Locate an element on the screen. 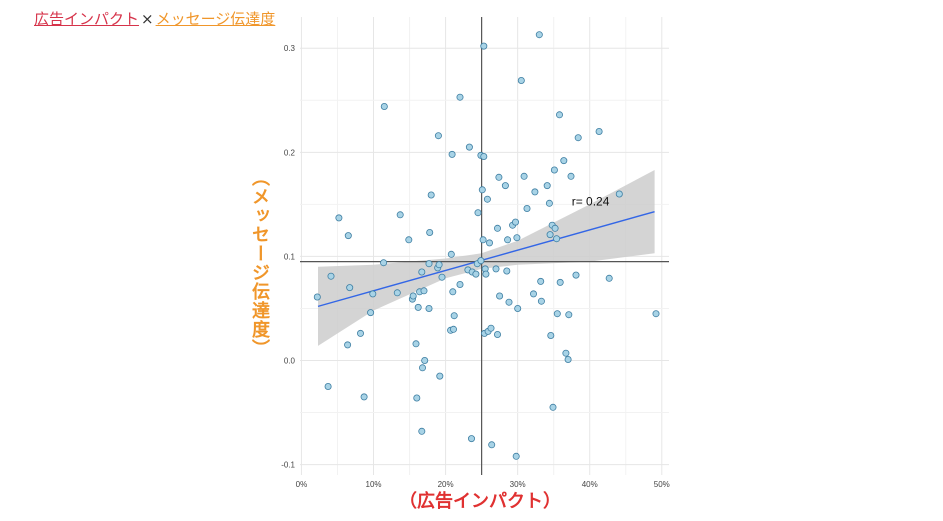 The height and width of the screenshot is (521, 943). y-tick-labels: -0.1 0.0 0.1 0.2 0.3 is located at coordinates (288, 256).